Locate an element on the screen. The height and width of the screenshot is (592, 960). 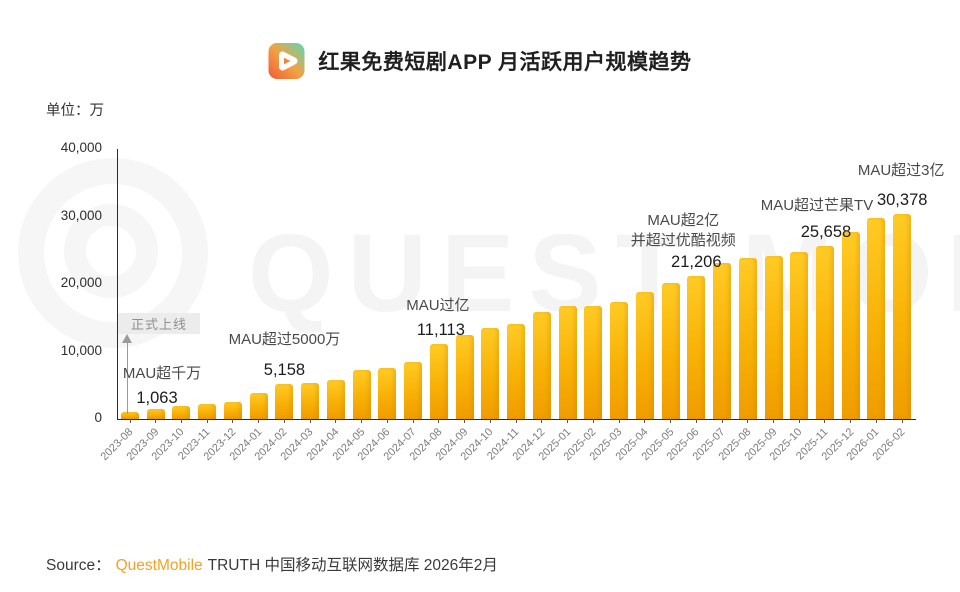
launch-callout-box: 正式上线 is located at coordinates (159, 323).